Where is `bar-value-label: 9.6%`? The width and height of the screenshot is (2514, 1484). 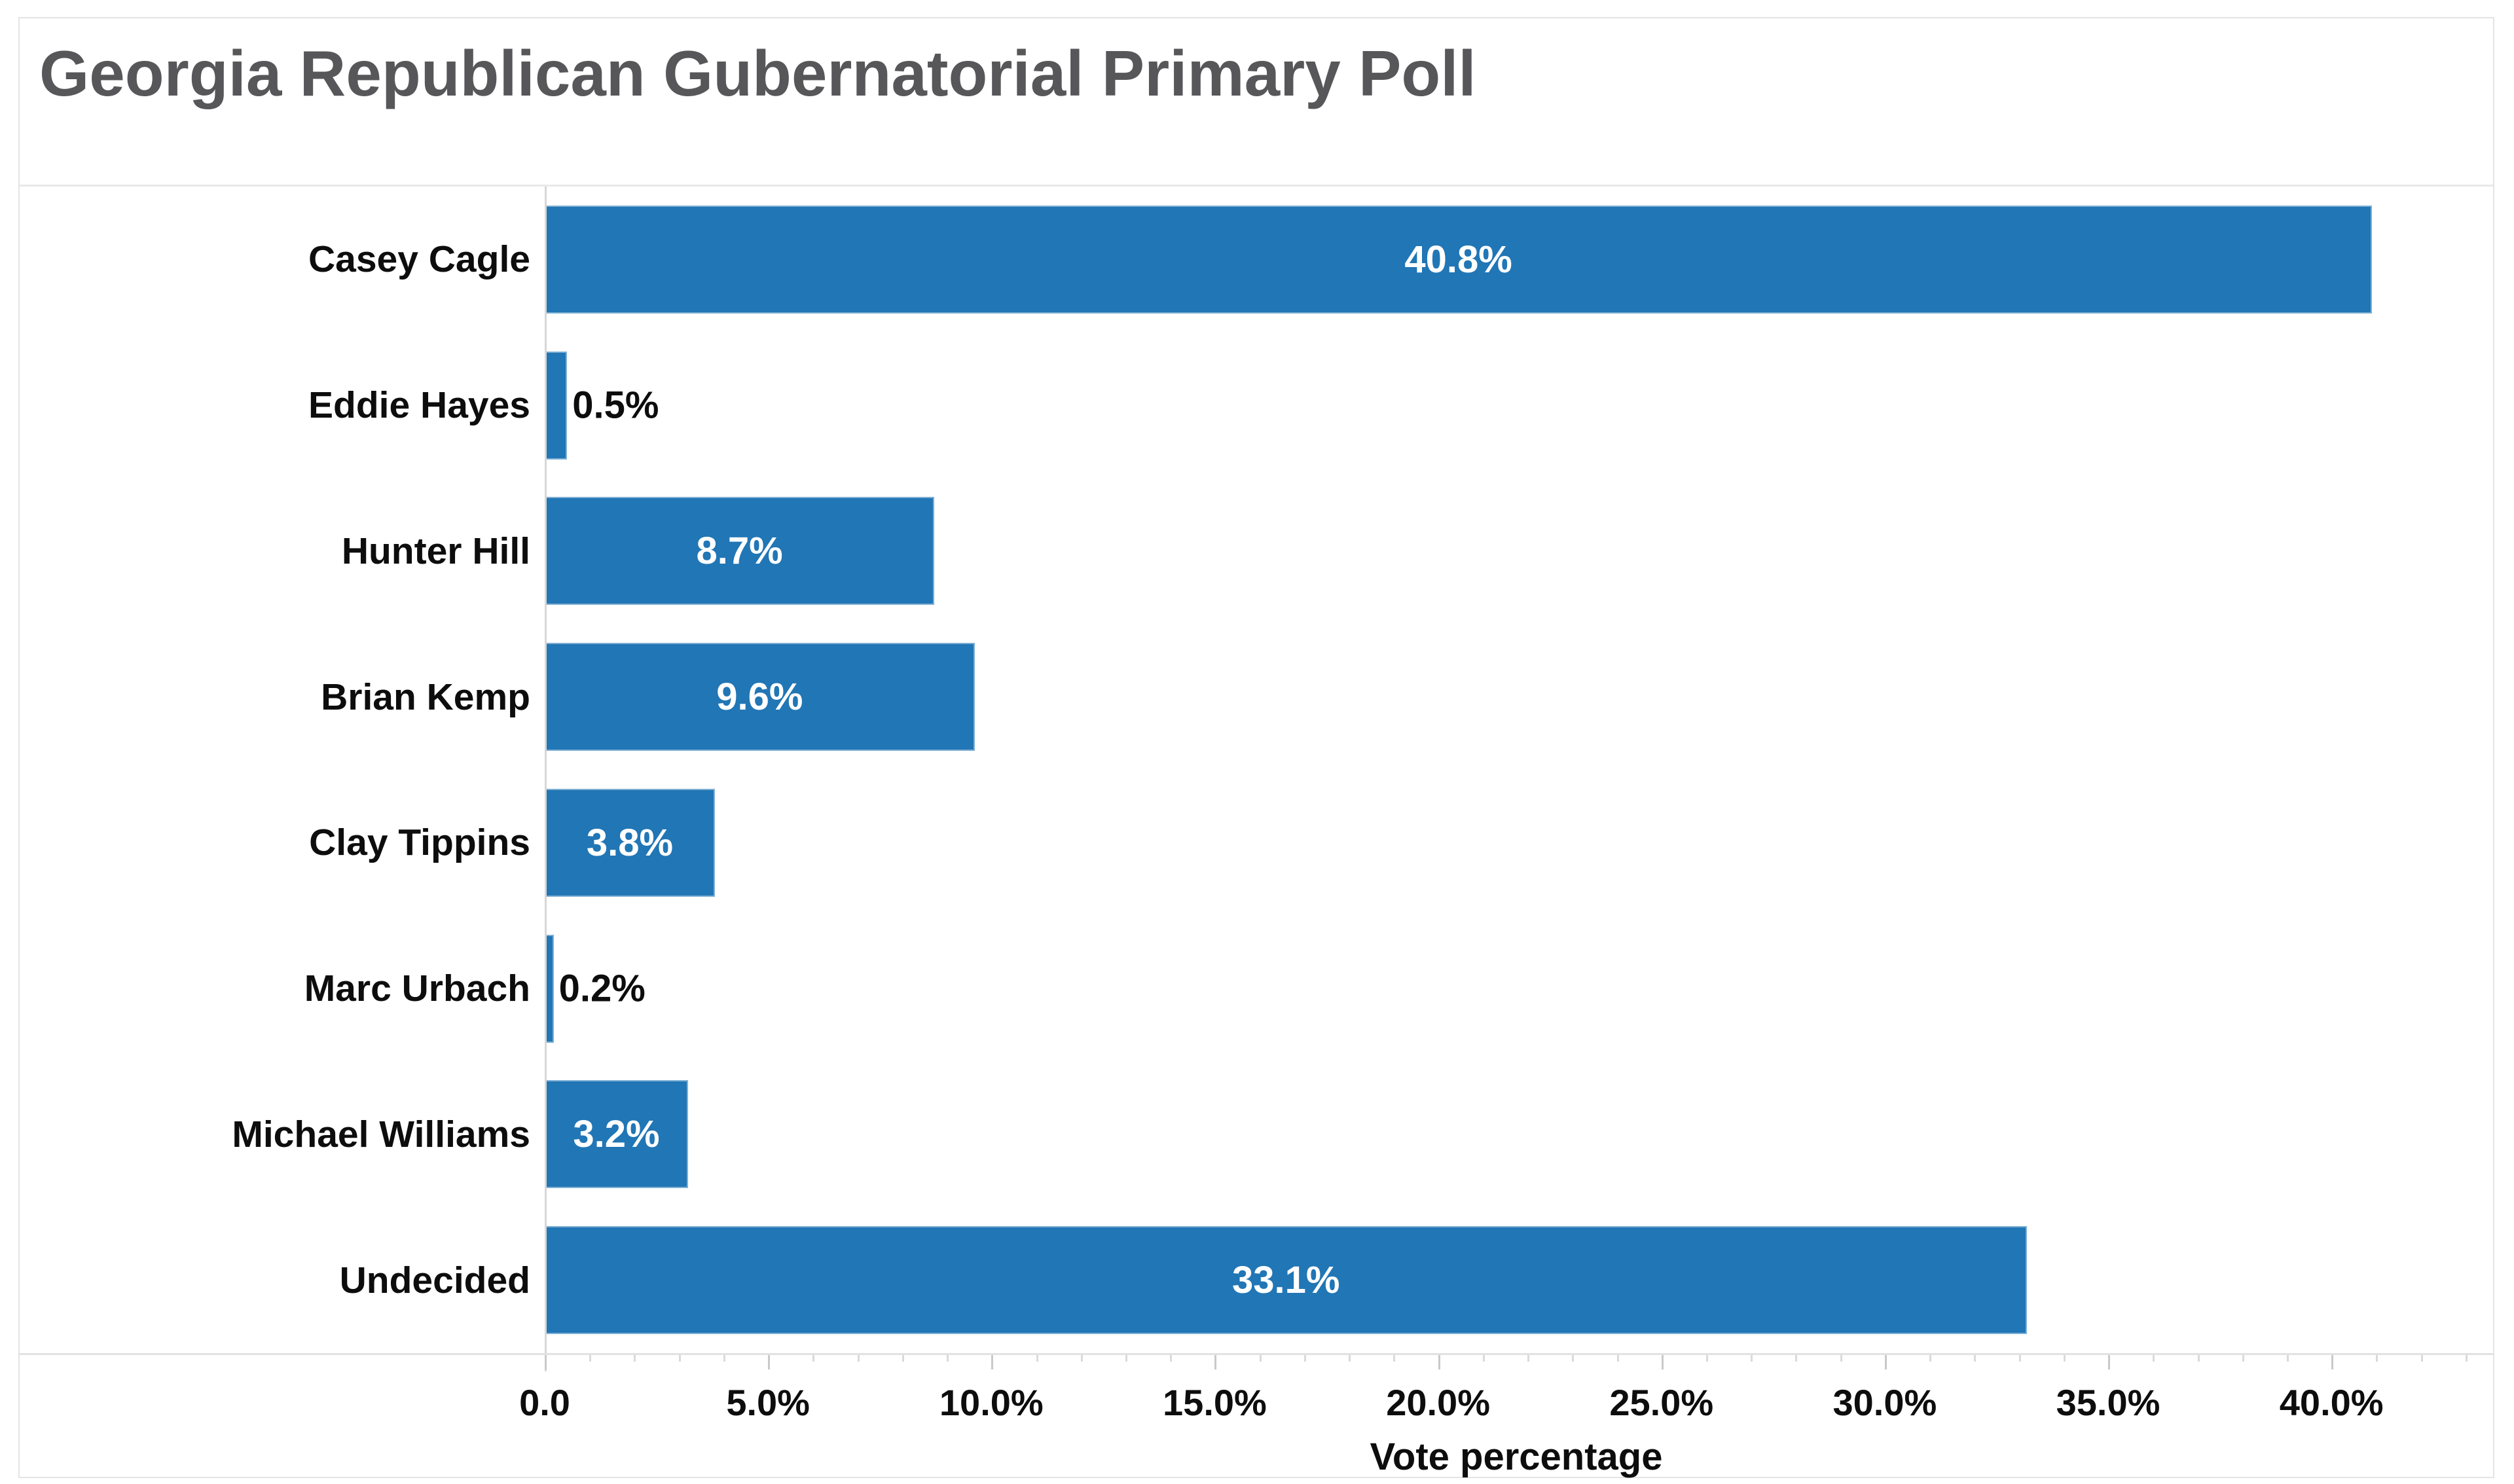 bar-value-label: 9.6% is located at coordinates (759, 698).